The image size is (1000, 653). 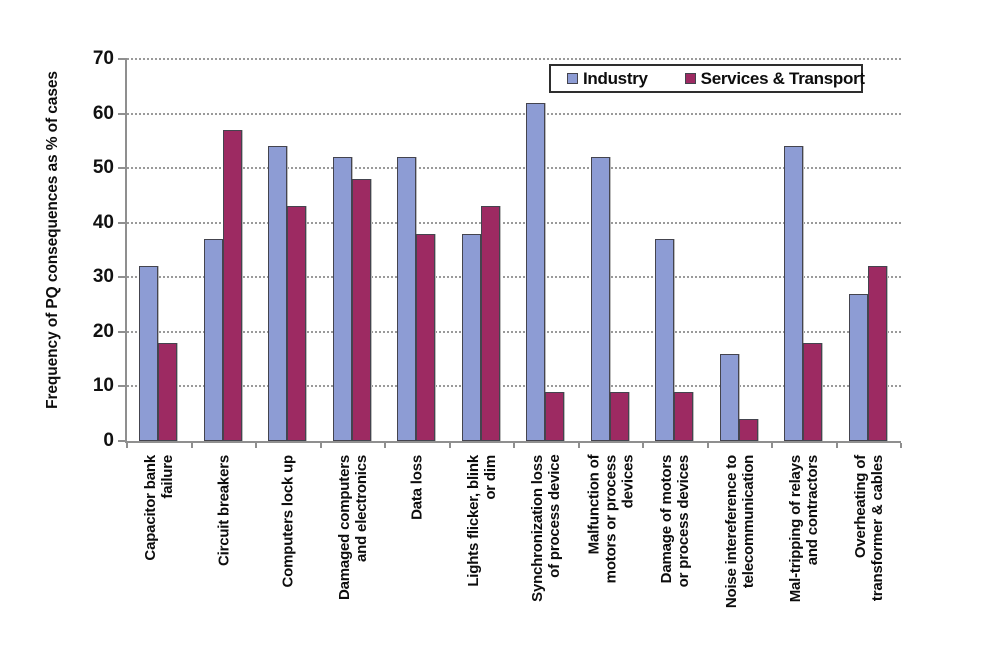 I want to click on legend: Industry Services & Transport, so click(x=707, y=78).